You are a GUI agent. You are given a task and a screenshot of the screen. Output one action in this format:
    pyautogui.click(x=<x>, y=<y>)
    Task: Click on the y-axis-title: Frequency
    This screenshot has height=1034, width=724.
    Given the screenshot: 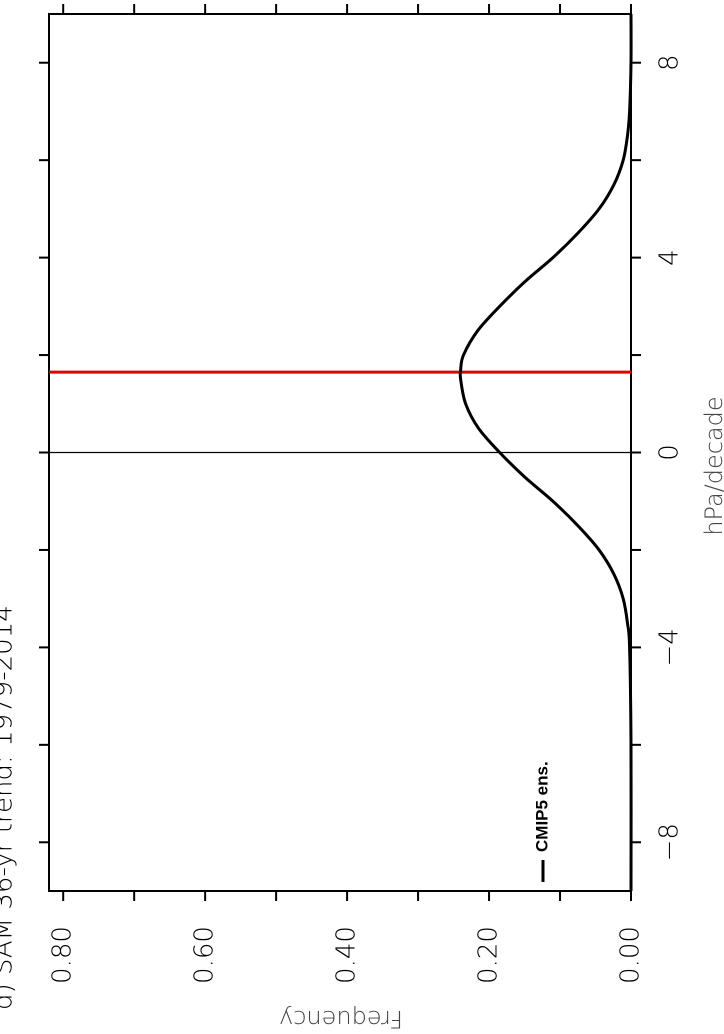 What is the action you would take?
    pyautogui.click(x=341, y=1019)
    